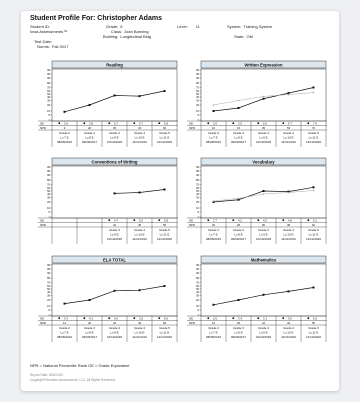 This screenshot has width=360, height=402. I want to click on column-date: 09/09/2017, so click(238, 142).